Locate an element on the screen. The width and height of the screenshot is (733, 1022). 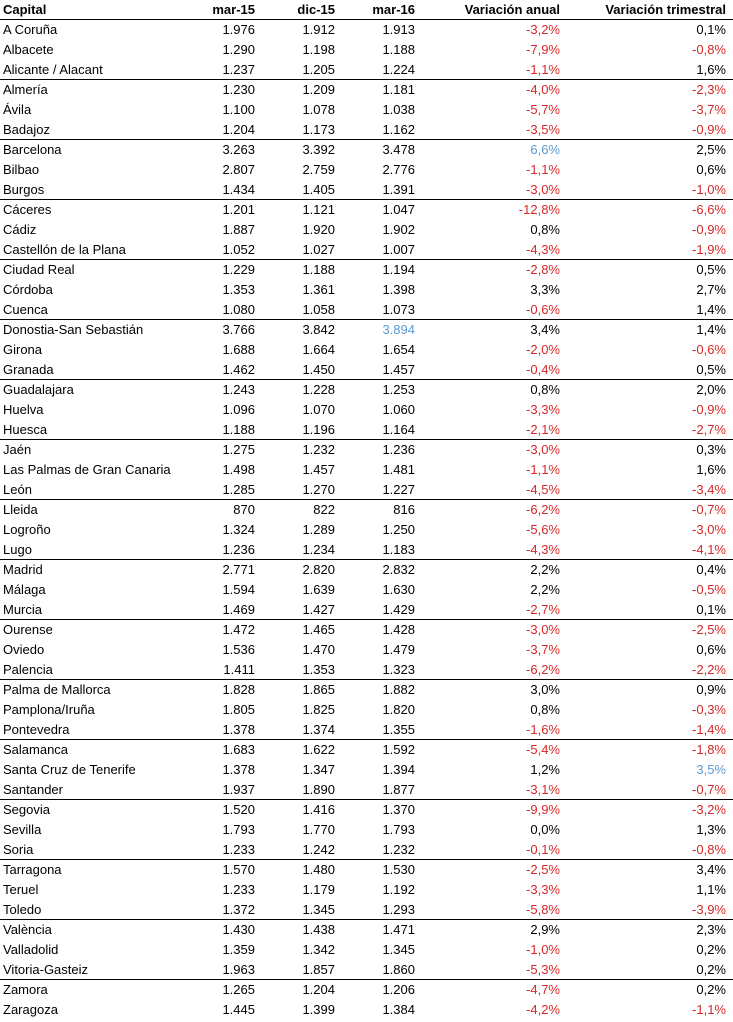
cell-capital: Santander is located at coordinates (33, 789).